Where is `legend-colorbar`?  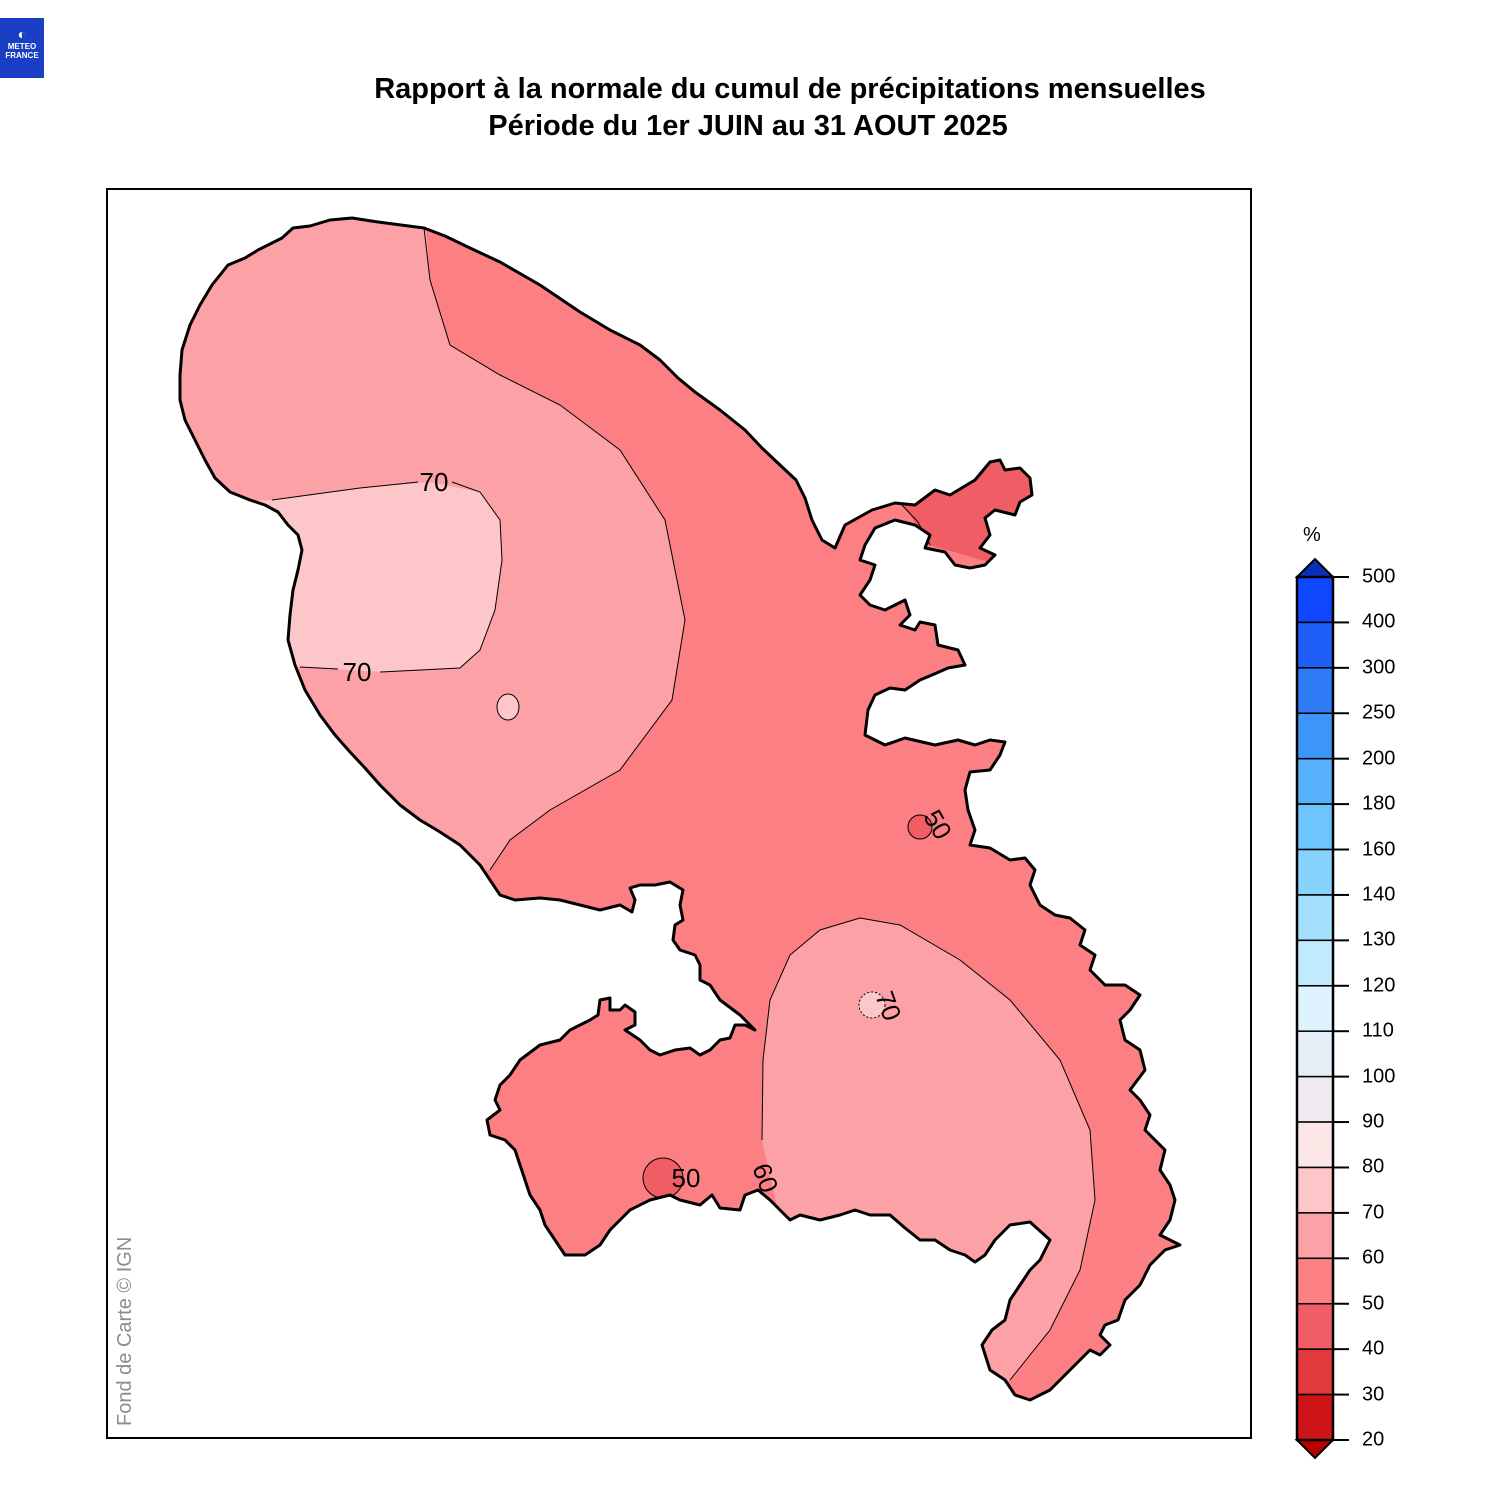 legend-colorbar is located at coordinates (1321, 1008).